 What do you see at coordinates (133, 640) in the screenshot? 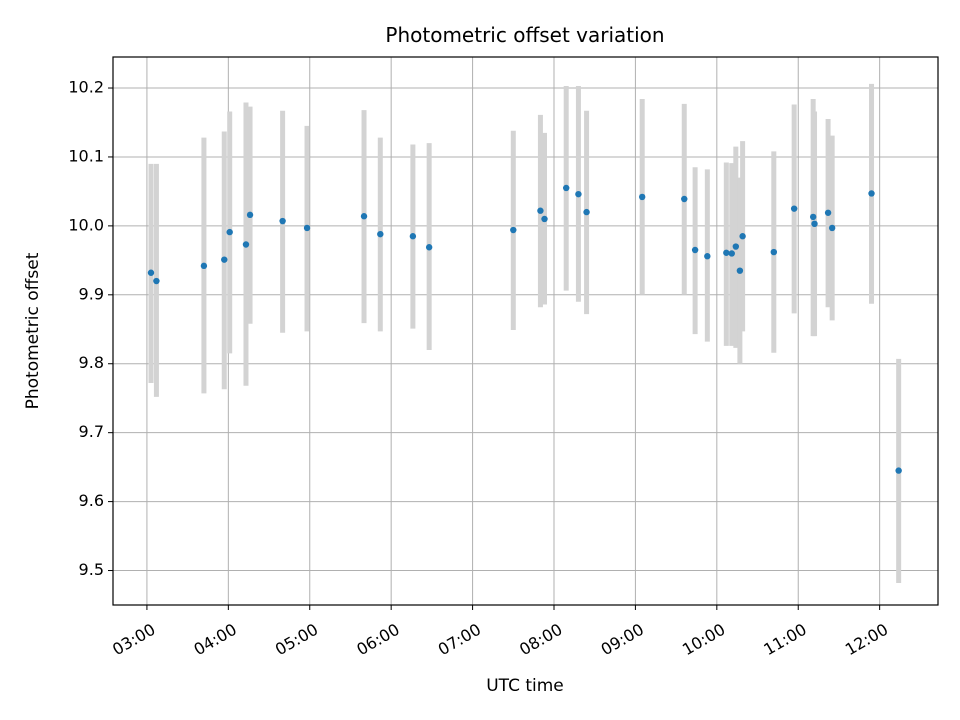
I see `x-tick-label: 03:00` at bounding box center [133, 640].